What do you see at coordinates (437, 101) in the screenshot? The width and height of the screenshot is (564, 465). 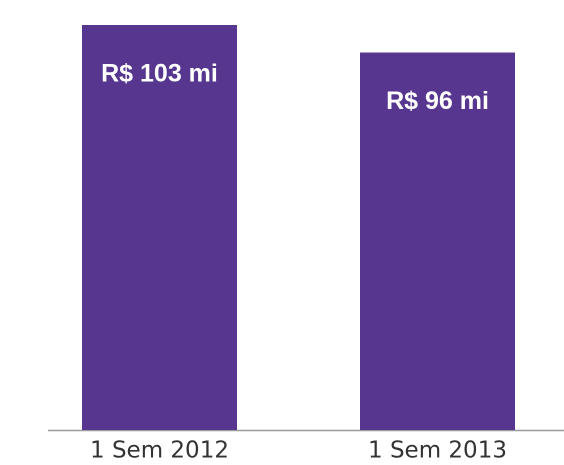 I see `value-label: R$ 96 mi` at bounding box center [437, 101].